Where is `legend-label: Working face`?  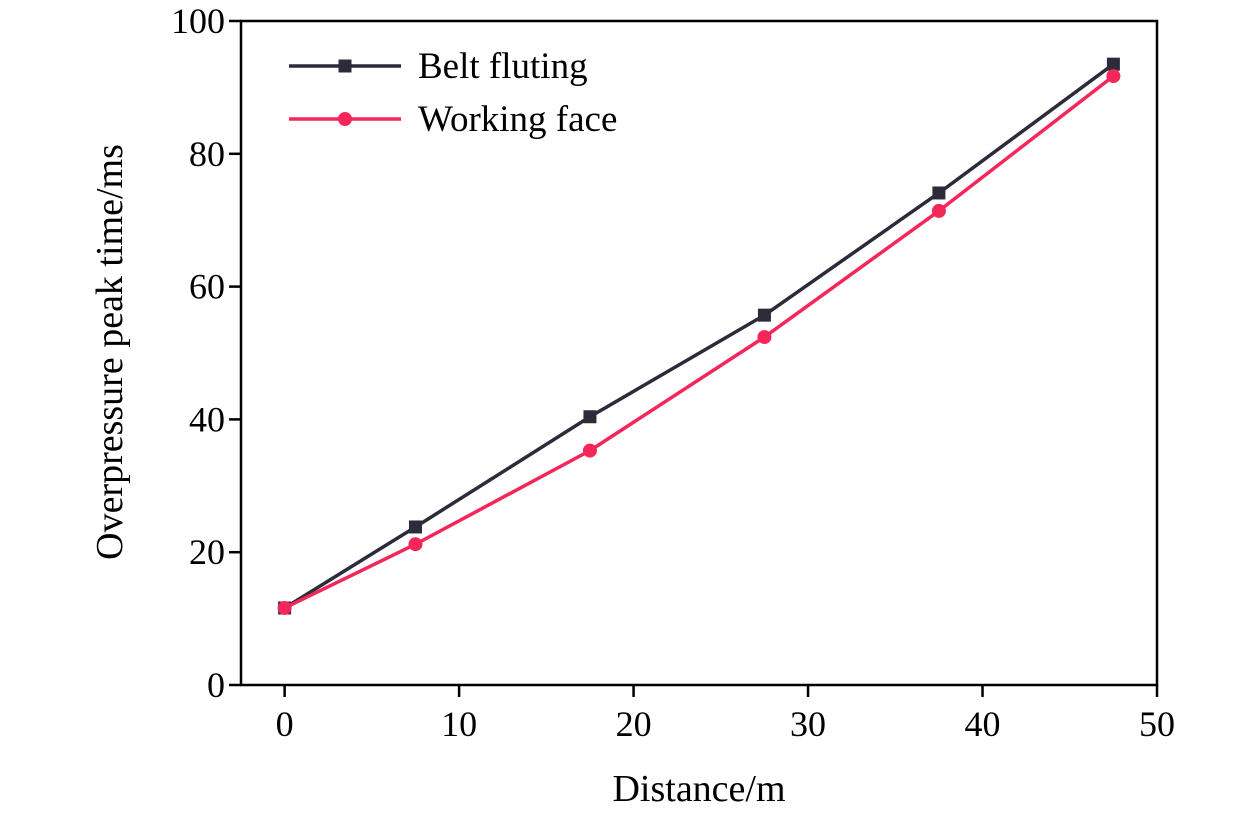
legend-label: Working face is located at coordinates (517, 119).